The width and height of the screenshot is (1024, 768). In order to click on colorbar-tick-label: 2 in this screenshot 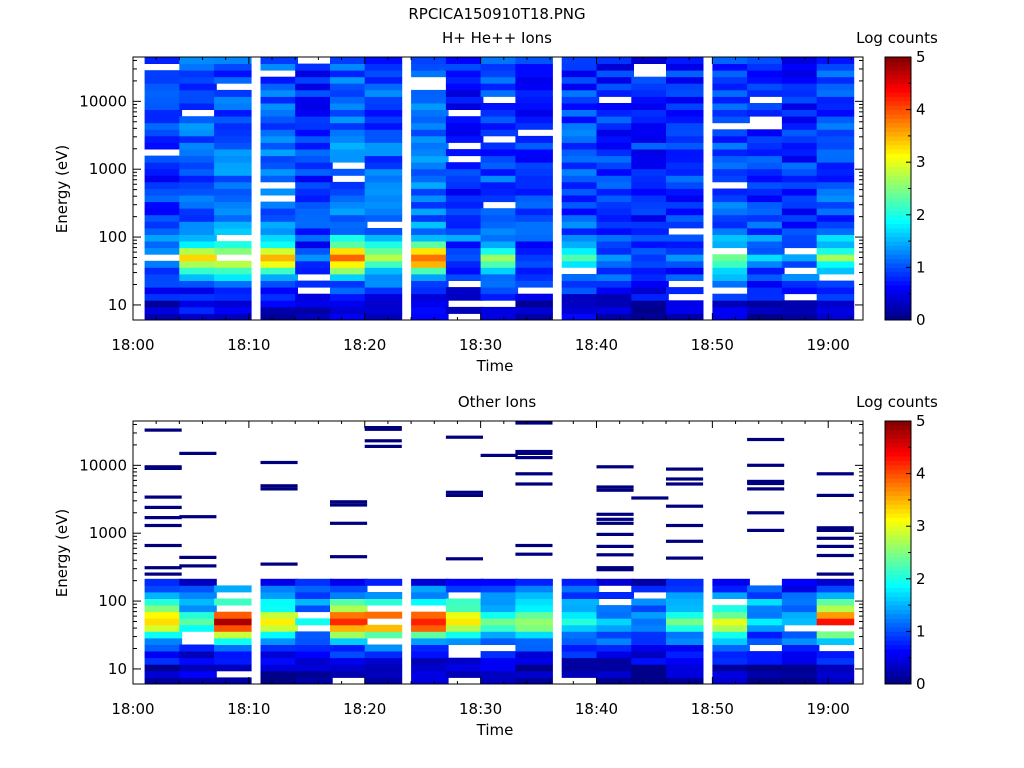, I will do `click(921, 579)`.